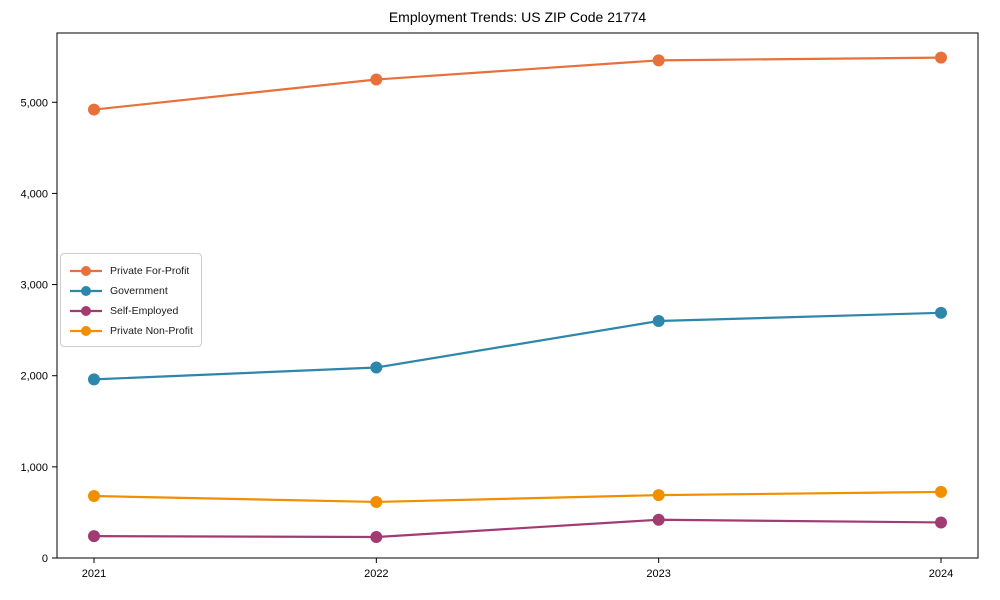 This screenshot has width=1000, height=600. What do you see at coordinates (45, 559) in the screenshot?
I see `y-axis-tick-label: 0` at bounding box center [45, 559].